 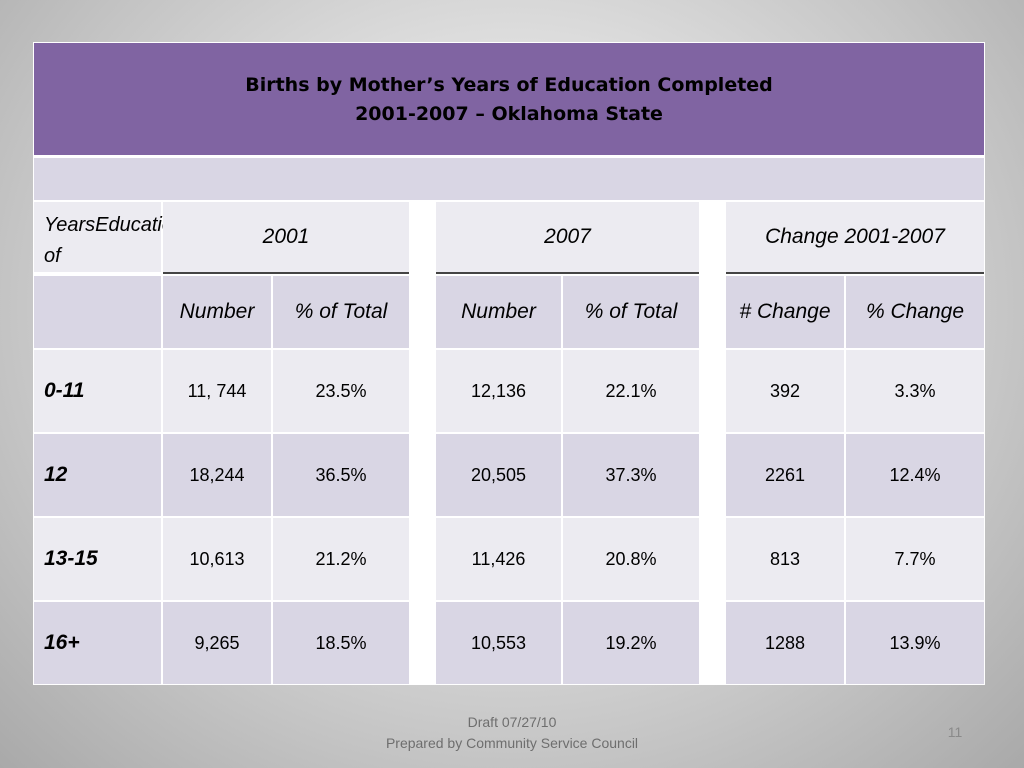 What do you see at coordinates (785, 559) in the screenshot?
I see `cell-num-change: 813` at bounding box center [785, 559].